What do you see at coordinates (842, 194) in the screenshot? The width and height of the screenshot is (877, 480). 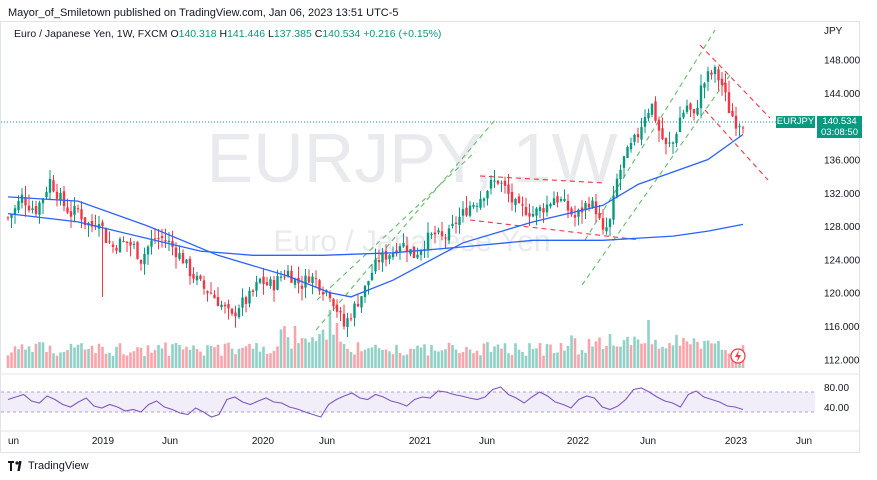 I see `price-tick: 132.000` at bounding box center [842, 194].